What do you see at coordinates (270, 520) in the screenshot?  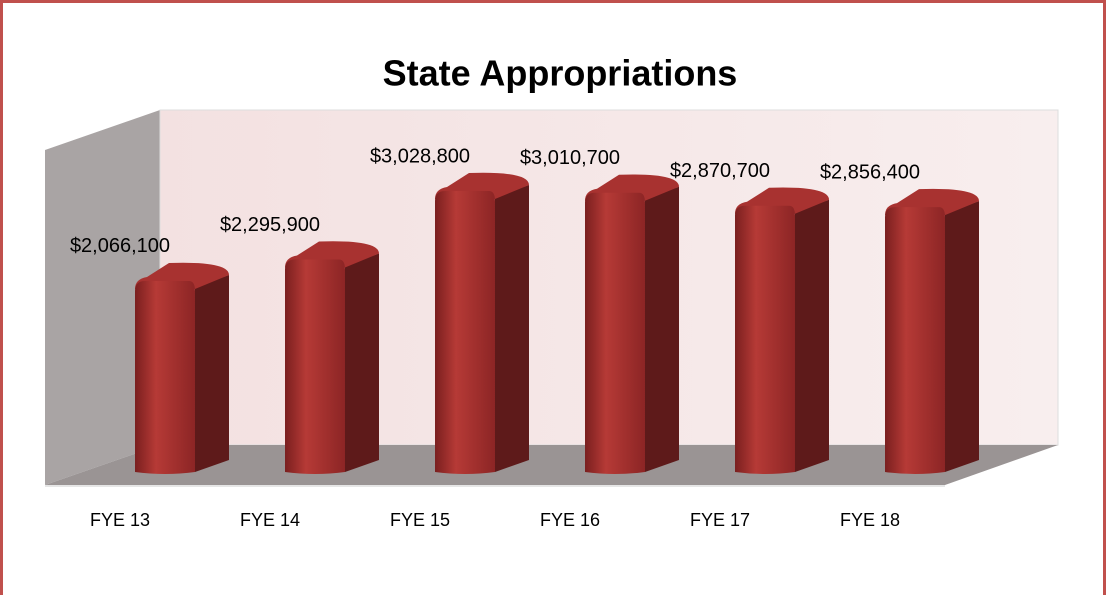 I see `x-tick-label: FYE 14` at bounding box center [270, 520].